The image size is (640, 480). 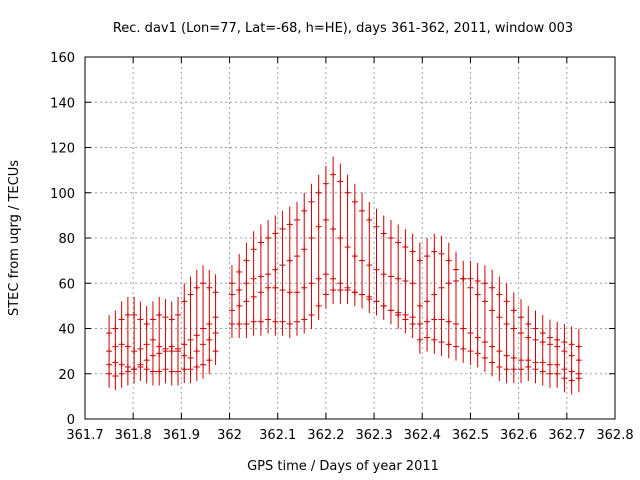 What do you see at coordinates (66, 375) in the screenshot?
I see `y-tick-label: 20` at bounding box center [66, 375].